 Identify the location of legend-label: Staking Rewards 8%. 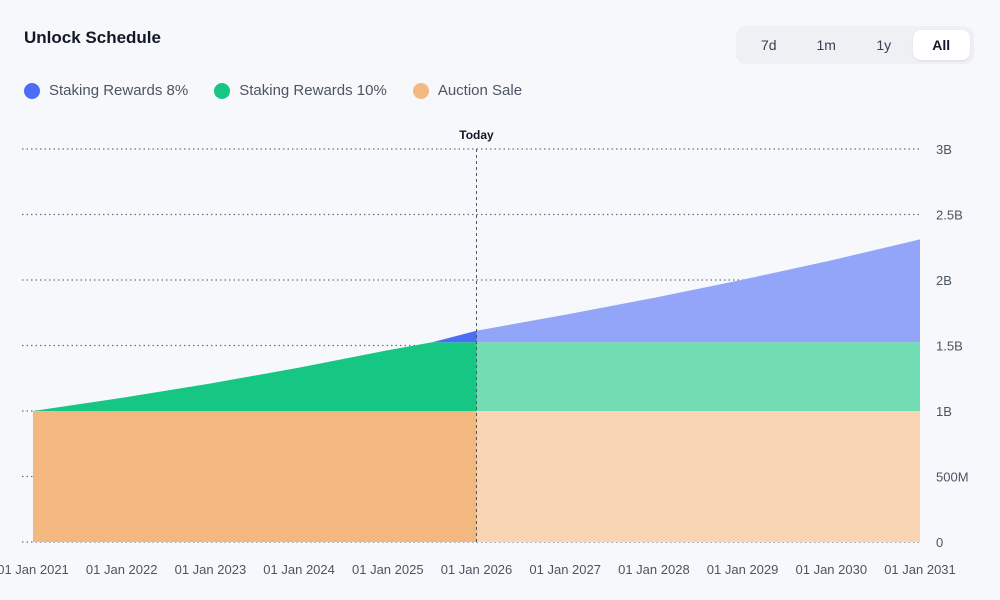
(119, 90).